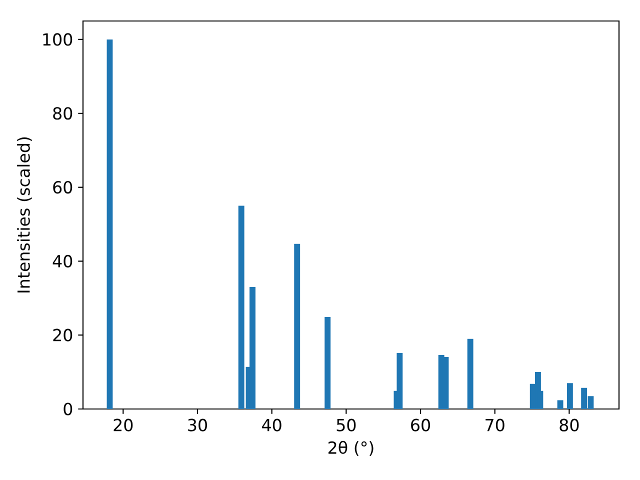  I want to click on y-tick-label: 60, so click(62, 187).